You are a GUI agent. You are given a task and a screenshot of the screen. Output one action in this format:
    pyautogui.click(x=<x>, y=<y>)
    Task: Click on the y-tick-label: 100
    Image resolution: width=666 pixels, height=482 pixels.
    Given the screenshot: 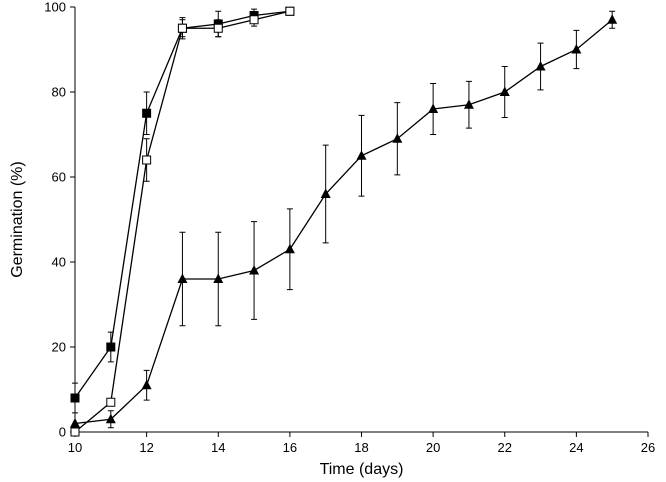 What is the action you would take?
    pyautogui.click(x=55, y=7)
    